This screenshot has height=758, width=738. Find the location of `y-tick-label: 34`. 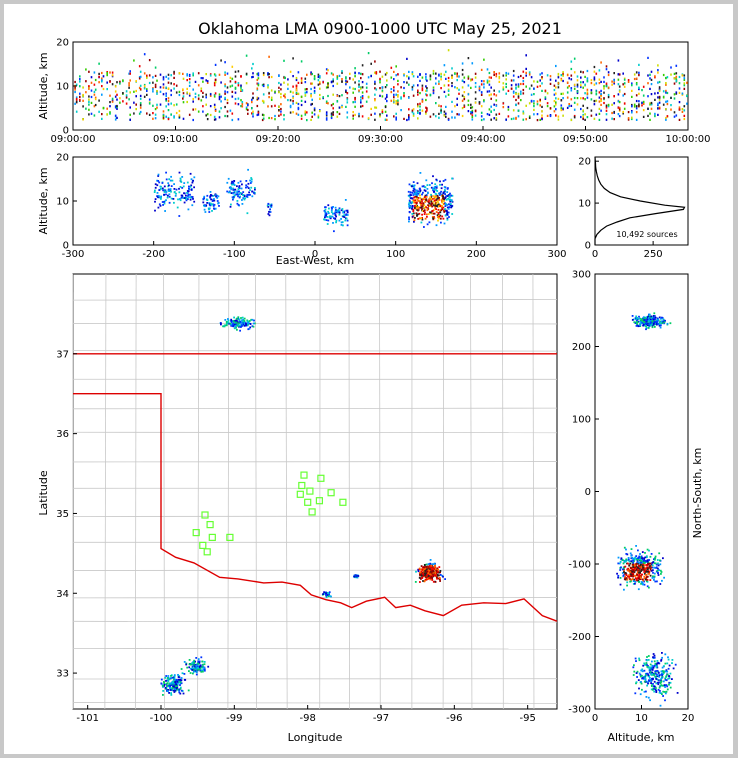

y-tick-label: 34 is located at coordinates (62, 594).